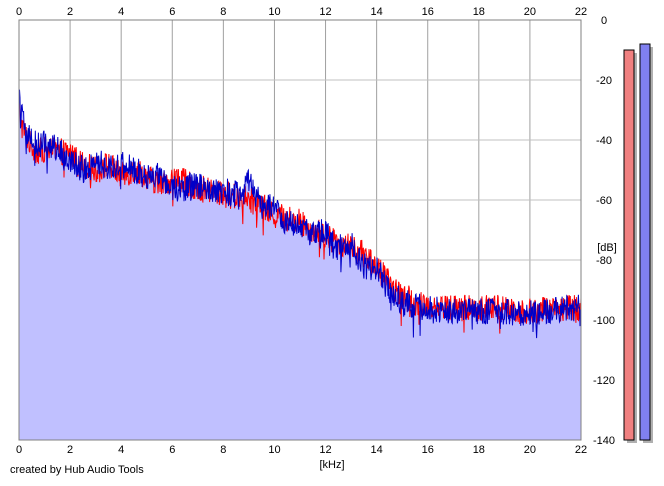 The height and width of the screenshot is (486, 664). Describe the element at coordinates (70, 12) in the screenshot. I see `x-tick-label-top: 2` at that location.